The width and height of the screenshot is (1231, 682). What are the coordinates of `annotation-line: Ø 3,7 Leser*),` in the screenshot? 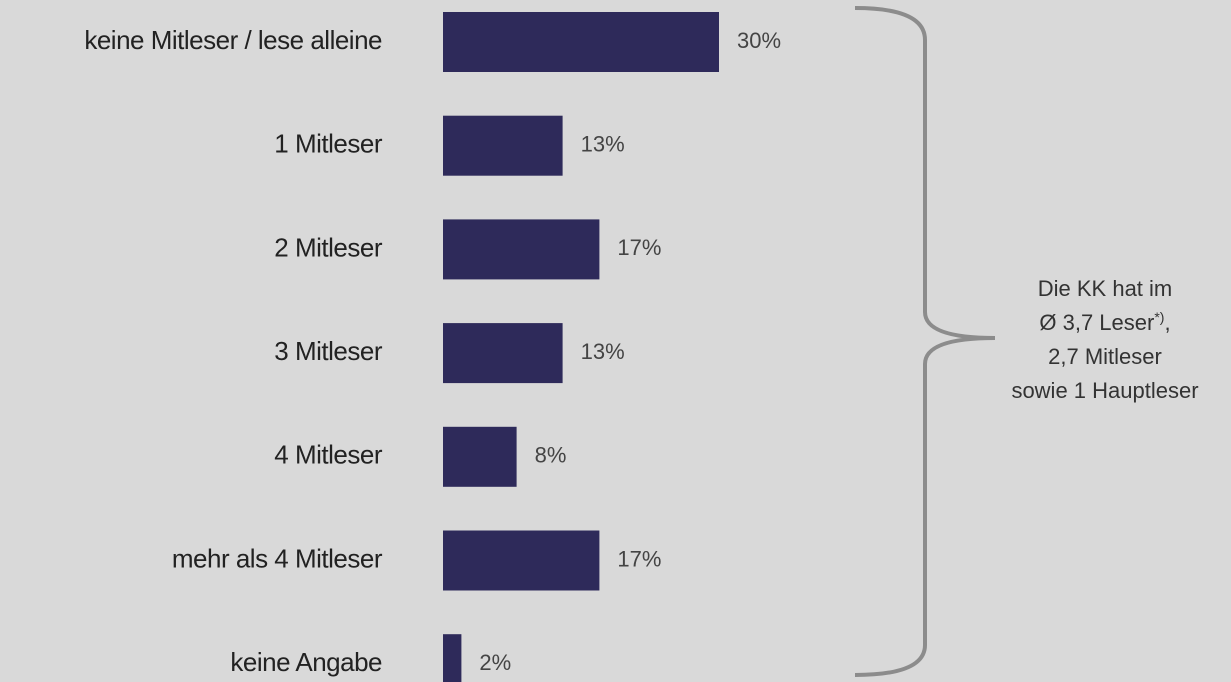 It's located at (1104, 322).